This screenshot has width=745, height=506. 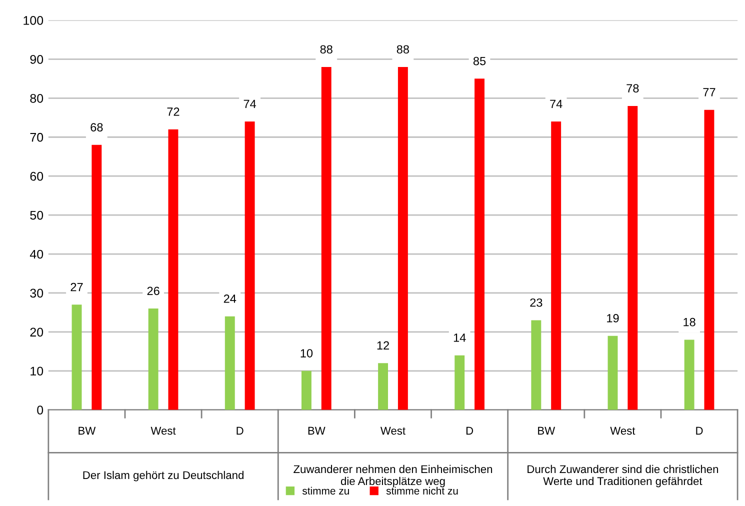 What do you see at coordinates (37, 59) in the screenshot?
I see `y-tick-label: 90` at bounding box center [37, 59].